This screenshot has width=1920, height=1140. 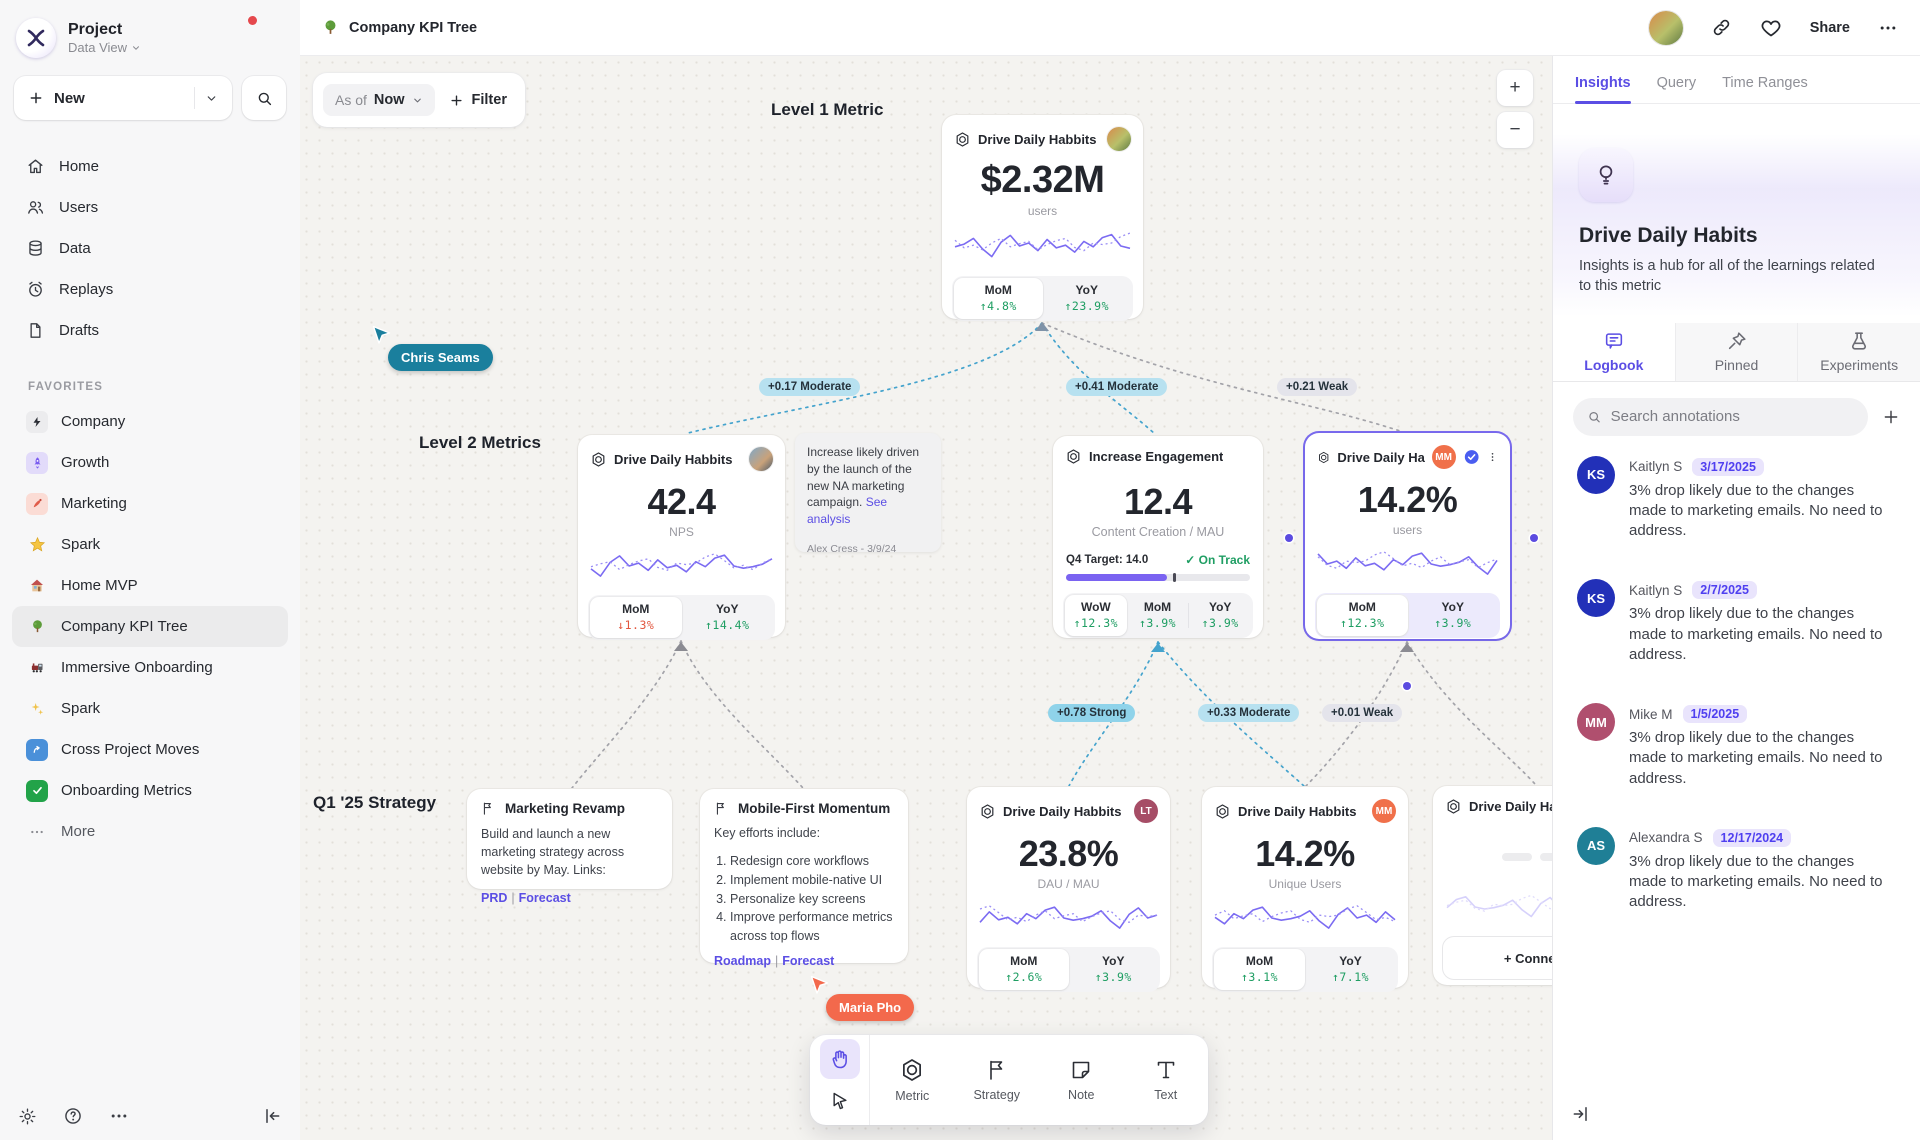 I want to click on stat-mom: MoM ↑12.3%, so click(x=1362, y=615).